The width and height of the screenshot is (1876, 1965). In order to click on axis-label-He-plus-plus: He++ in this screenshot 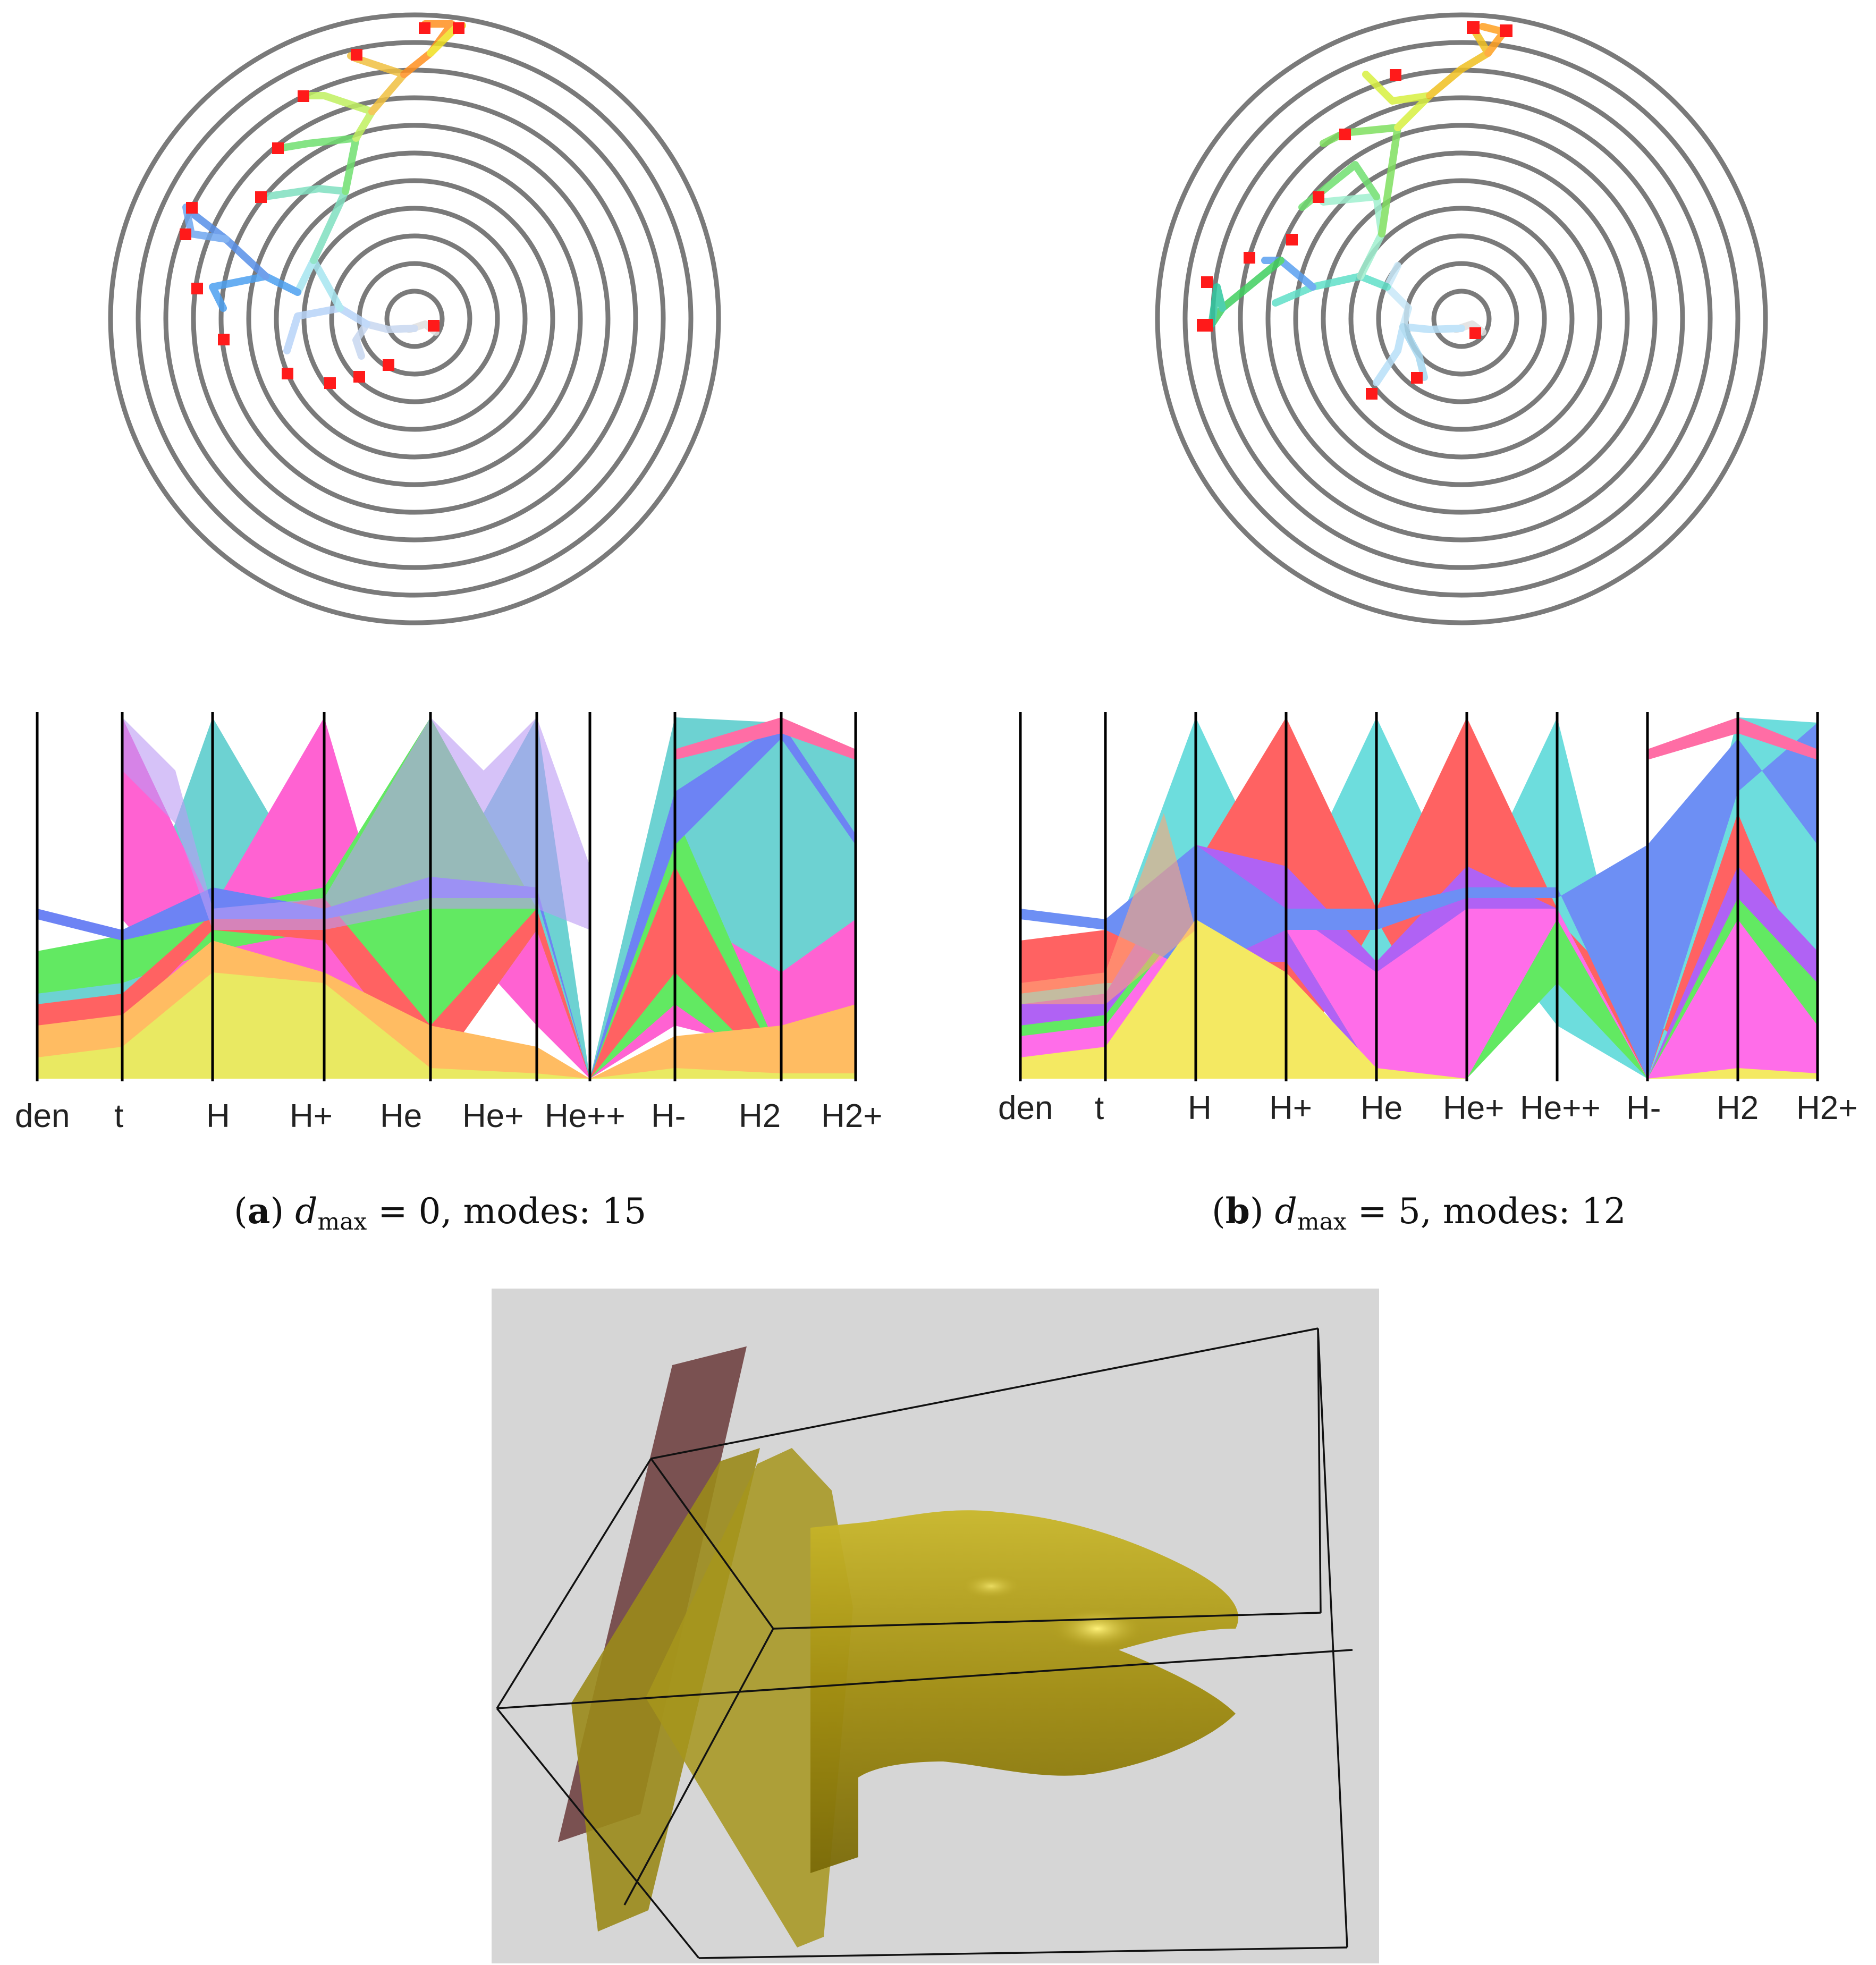, I will do `click(1560, 1109)`.